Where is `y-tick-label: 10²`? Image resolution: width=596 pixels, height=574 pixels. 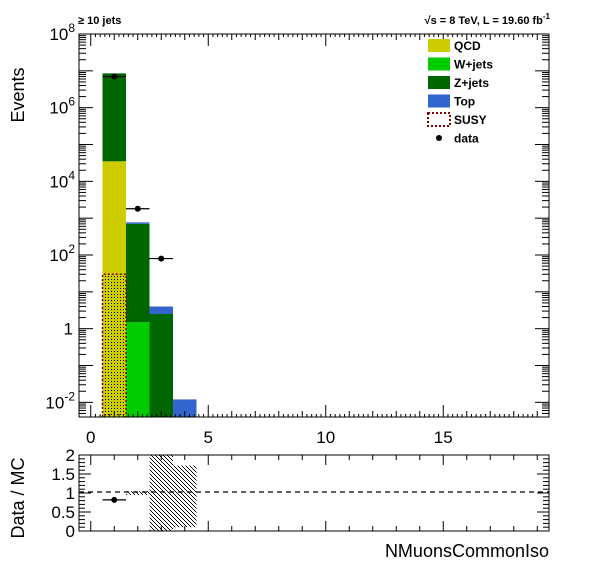
y-tick-label: 10² is located at coordinates (62, 253).